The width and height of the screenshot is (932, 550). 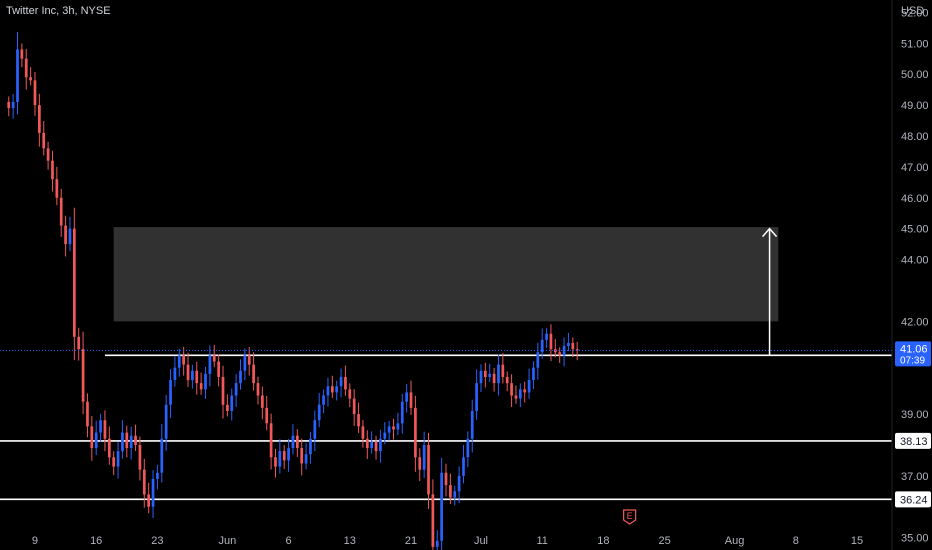 I want to click on time-tick-label: Jul, so click(x=481, y=541).